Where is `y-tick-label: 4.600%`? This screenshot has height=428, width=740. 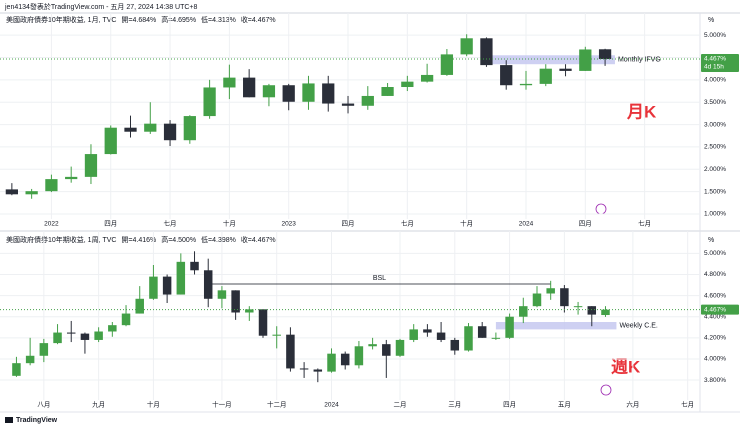
y-tick-label: 4.600% is located at coordinates (715, 295).